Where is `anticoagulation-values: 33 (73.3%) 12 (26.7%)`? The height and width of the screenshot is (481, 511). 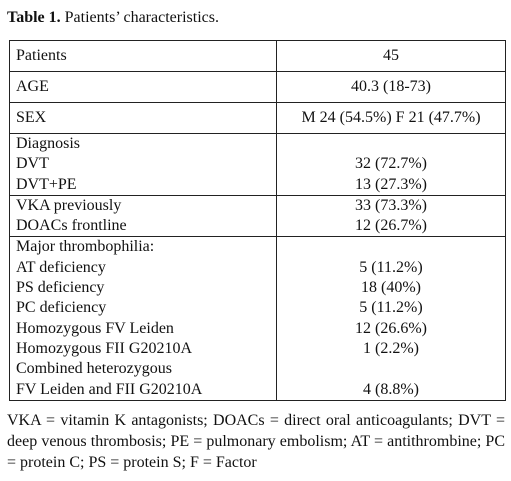 anticoagulation-values: 33 (73.3%) 12 (26.7%) is located at coordinates (391, 216).